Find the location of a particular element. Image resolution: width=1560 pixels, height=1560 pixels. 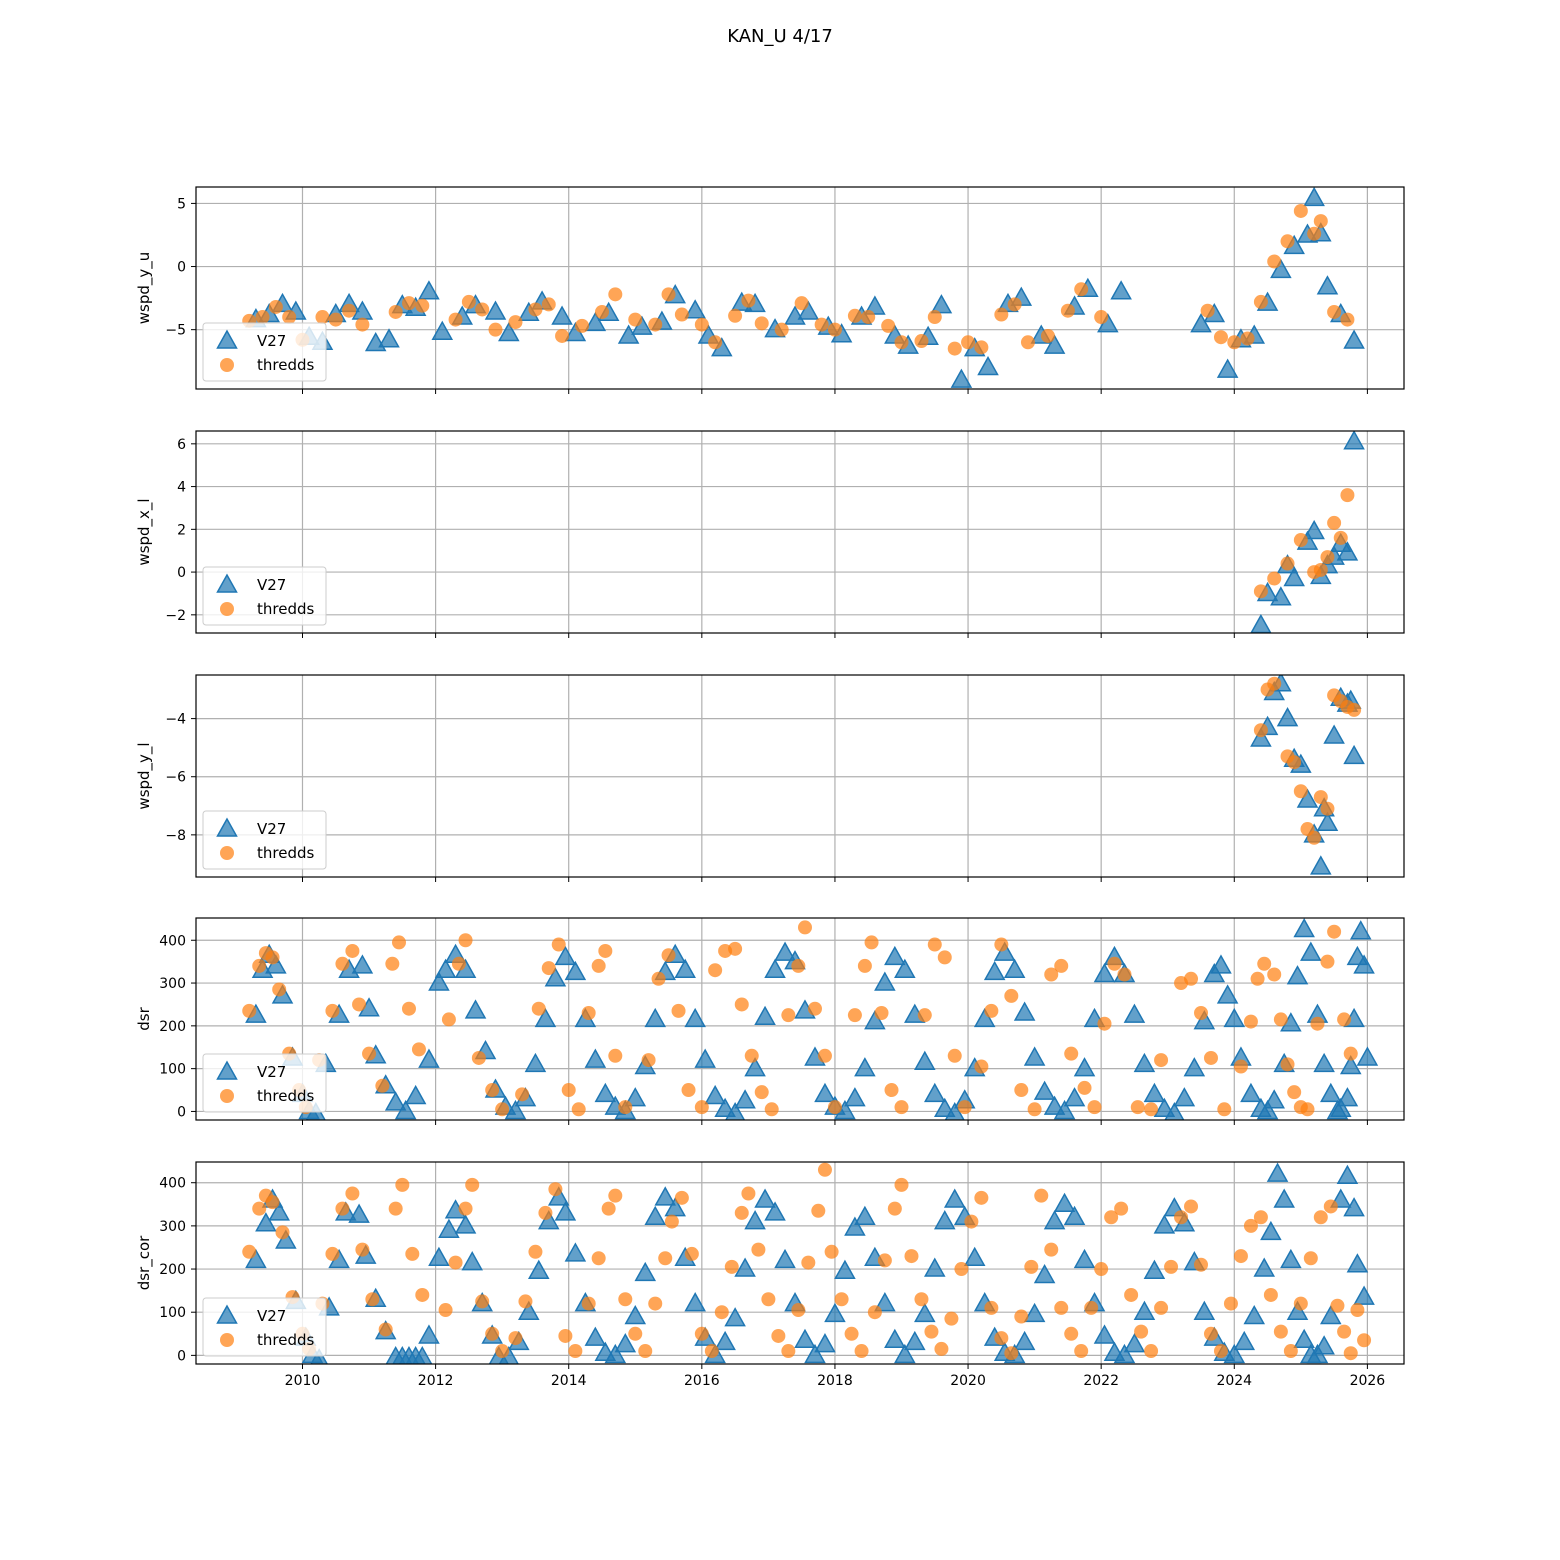

x-tick-label: 2010 is located at coordinates (303, 1381).